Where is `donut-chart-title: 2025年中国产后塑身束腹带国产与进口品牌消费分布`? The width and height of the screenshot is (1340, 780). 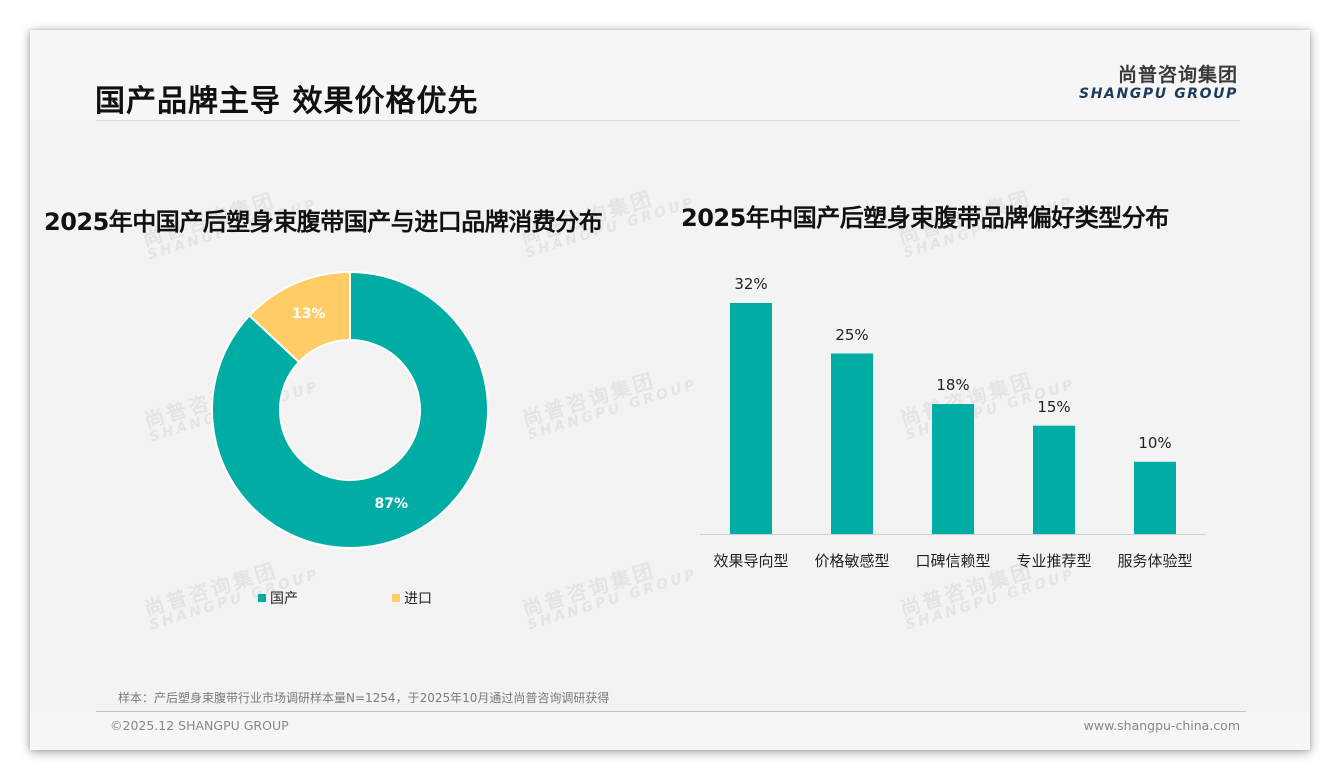
donut-chart-title: 2025年中国产后塑身束腹带国产与进口品牌消费分布 is located at coordinates (323, 222).